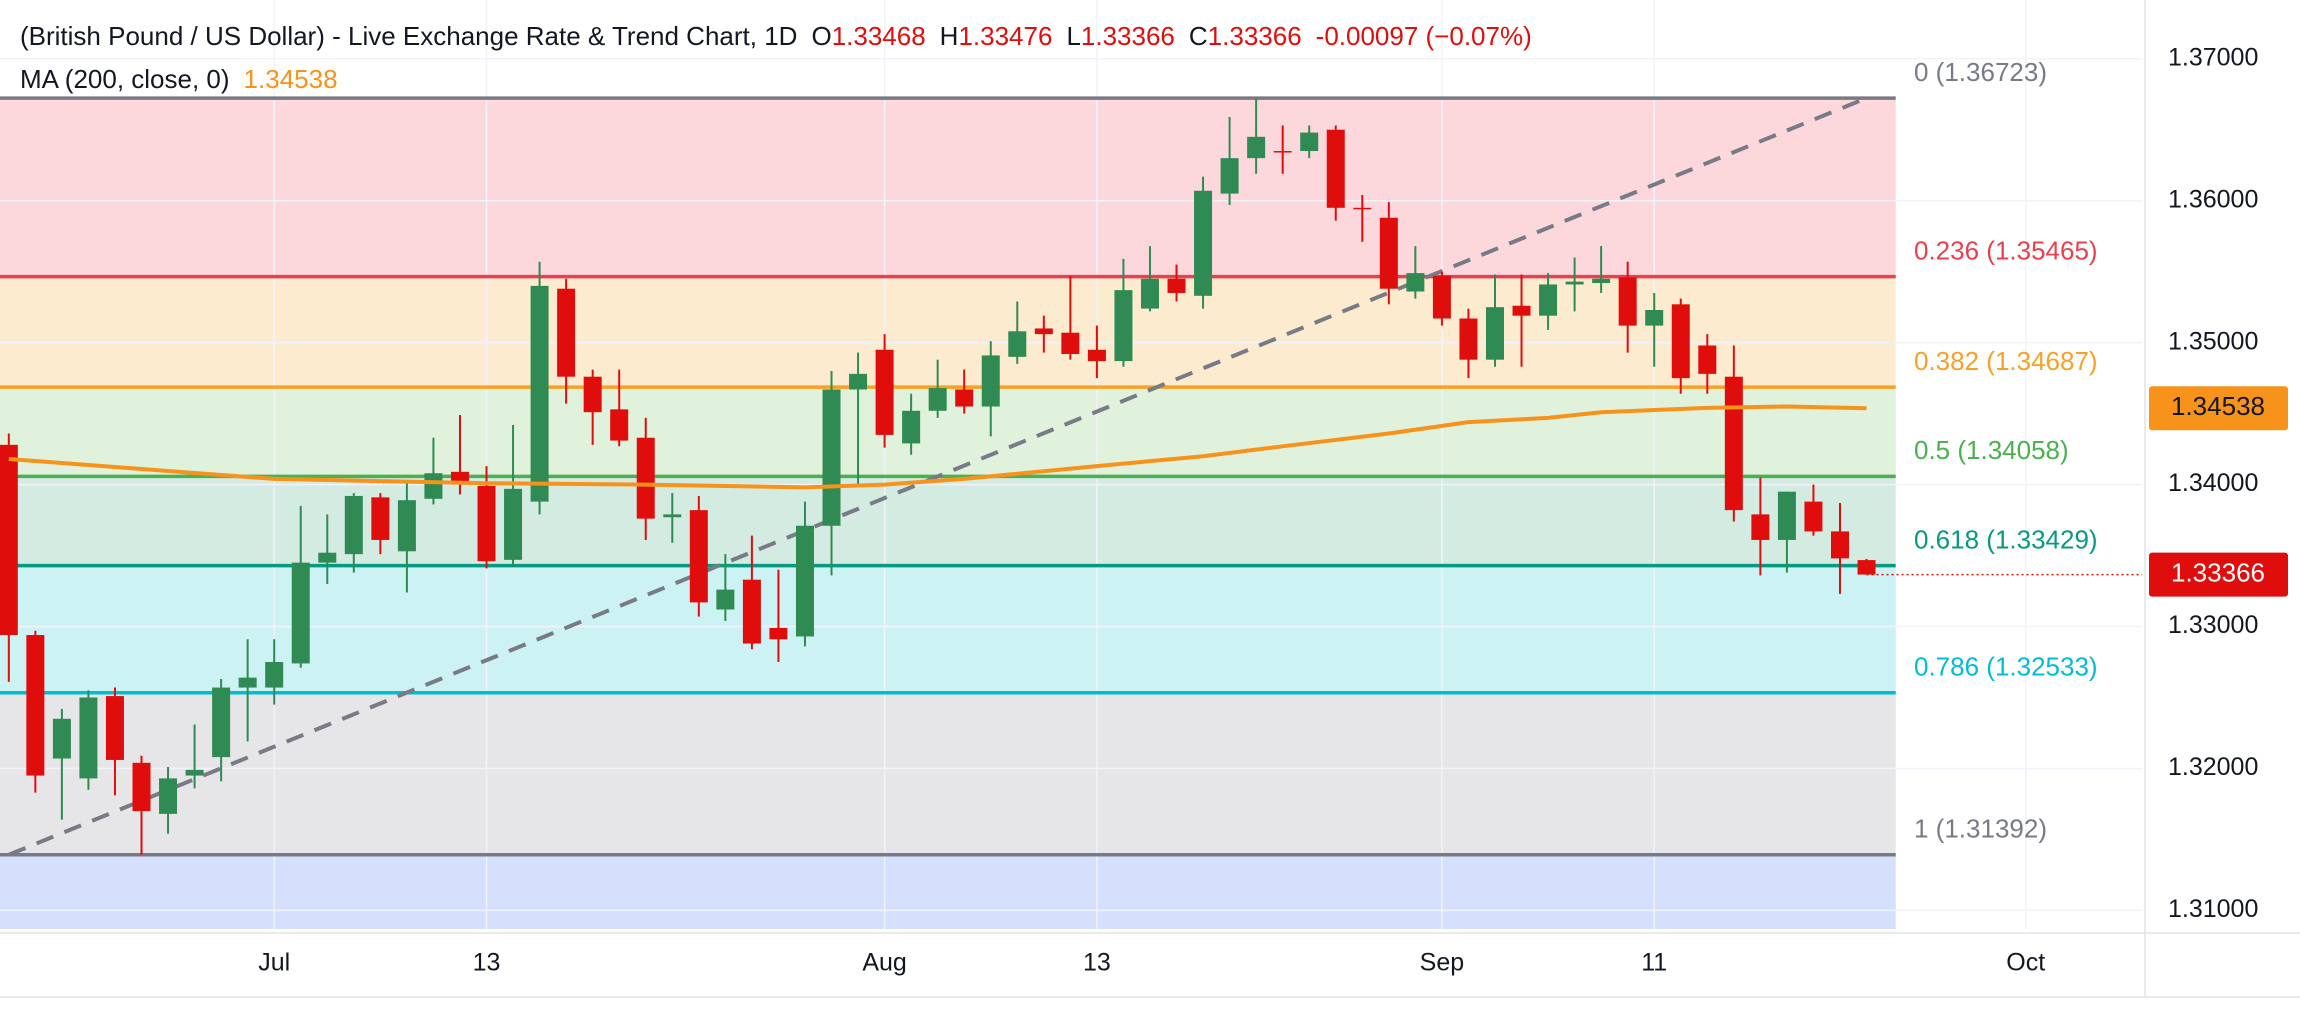 The image size is (2300, 1031). What do you see at coordinates (1654, 963) in the screenshot?
I see `x-tick-label: 11` at bounding box center [1654, 963].